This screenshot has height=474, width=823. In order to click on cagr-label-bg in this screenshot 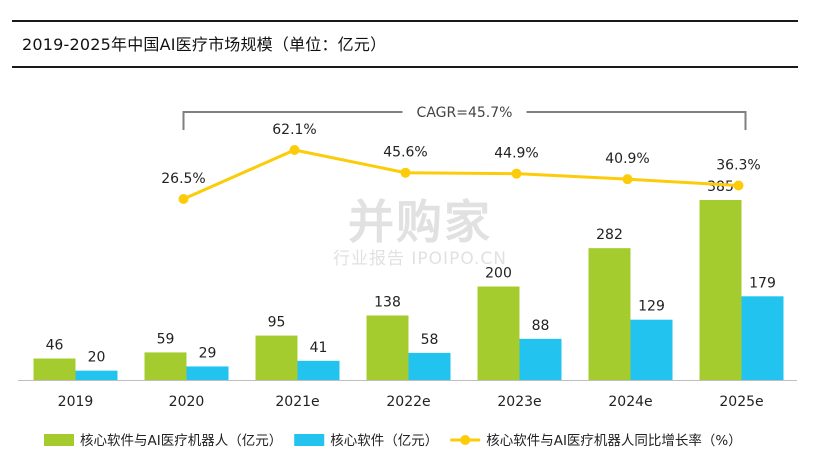, I will do `click(464, 112)`.